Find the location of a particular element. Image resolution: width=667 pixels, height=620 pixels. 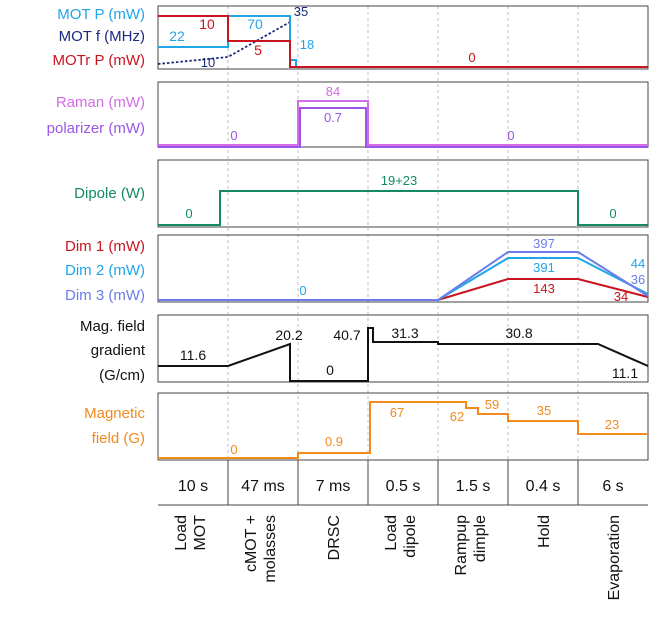

trace-field is located at coordinates (403, 430).